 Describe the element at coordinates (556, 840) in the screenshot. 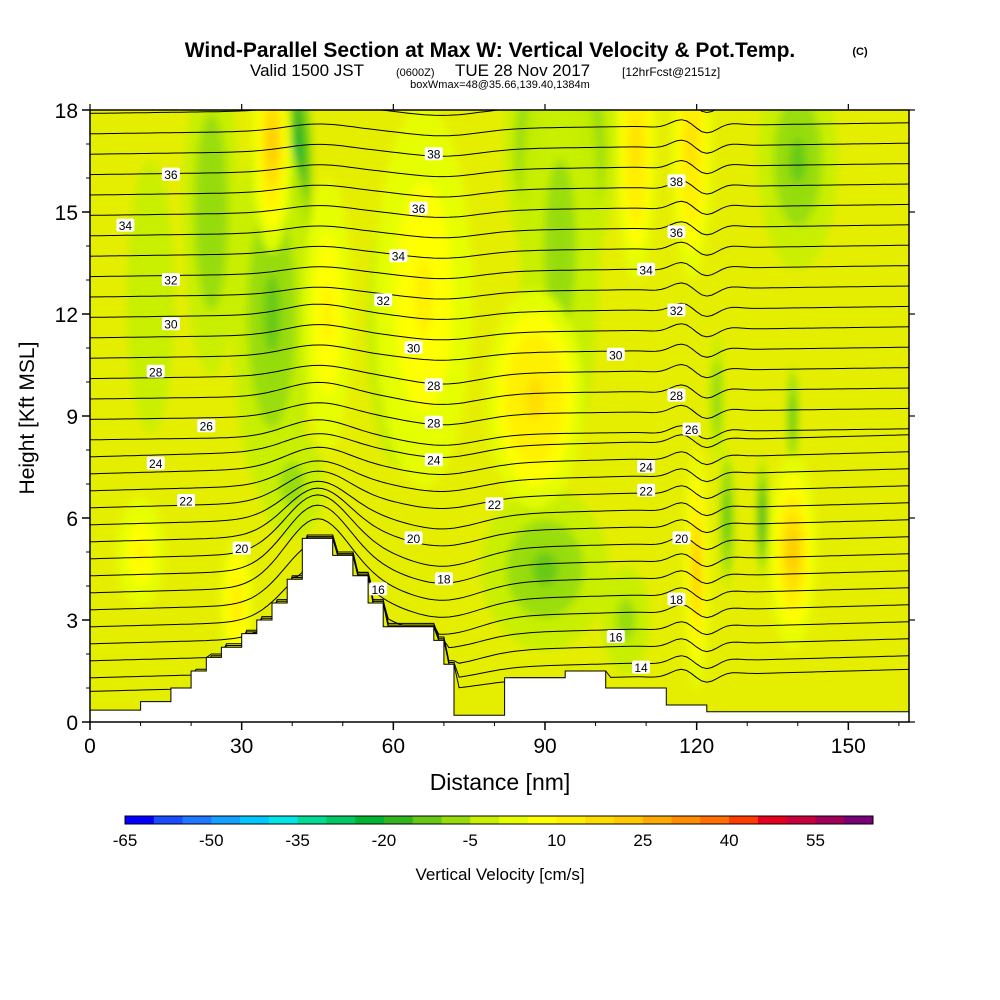

I see `colorbar-tick-label: 10` at that location.